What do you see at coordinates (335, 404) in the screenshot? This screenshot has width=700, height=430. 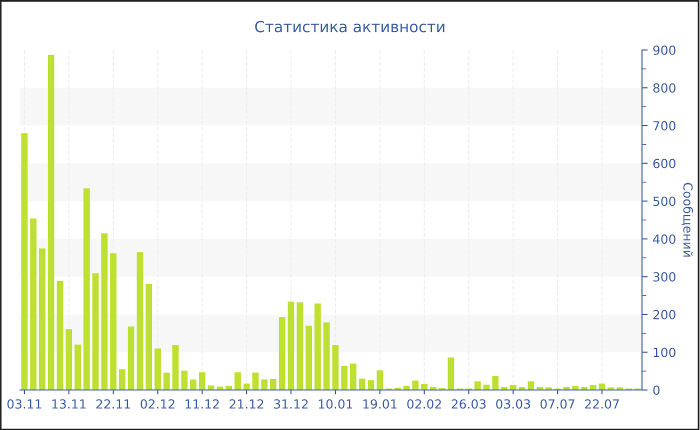 I see `x-tick-label: 10.01` at bounding box center [335, 404].